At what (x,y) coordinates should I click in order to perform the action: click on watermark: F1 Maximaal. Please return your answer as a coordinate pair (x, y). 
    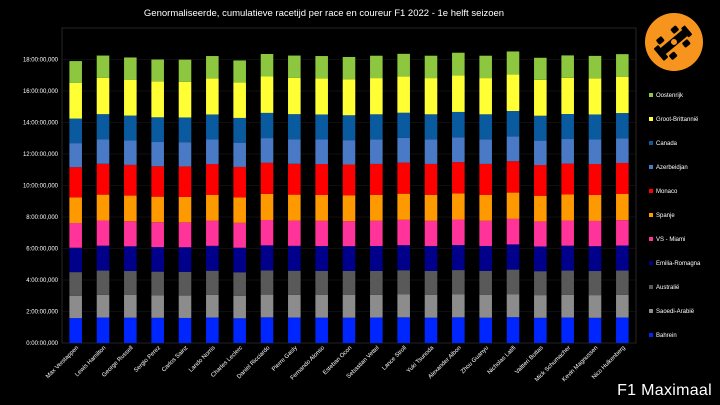
    Looking at the image, I should click on (664, 390).